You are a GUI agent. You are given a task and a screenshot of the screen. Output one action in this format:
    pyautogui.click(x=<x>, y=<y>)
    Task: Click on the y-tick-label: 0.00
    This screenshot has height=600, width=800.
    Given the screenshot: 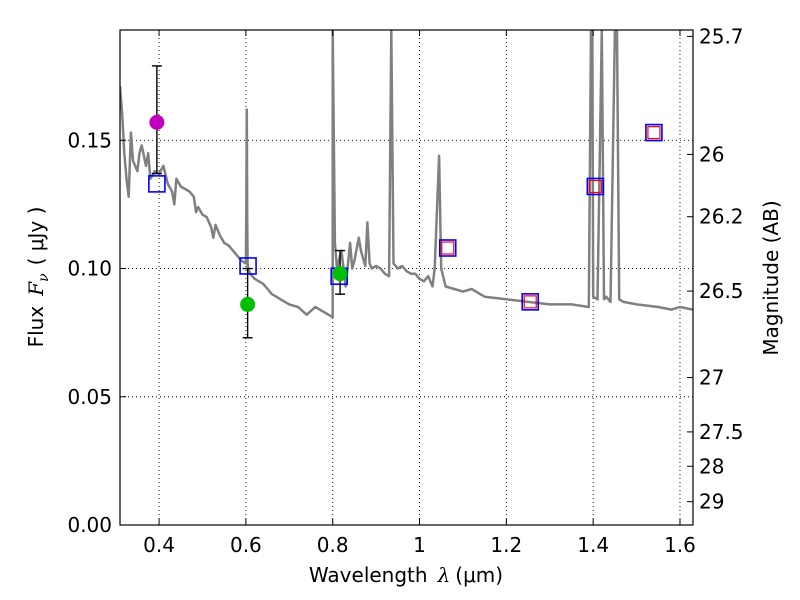 What is the action you would take?
    pyautogui.click(x=89, y=525)
    